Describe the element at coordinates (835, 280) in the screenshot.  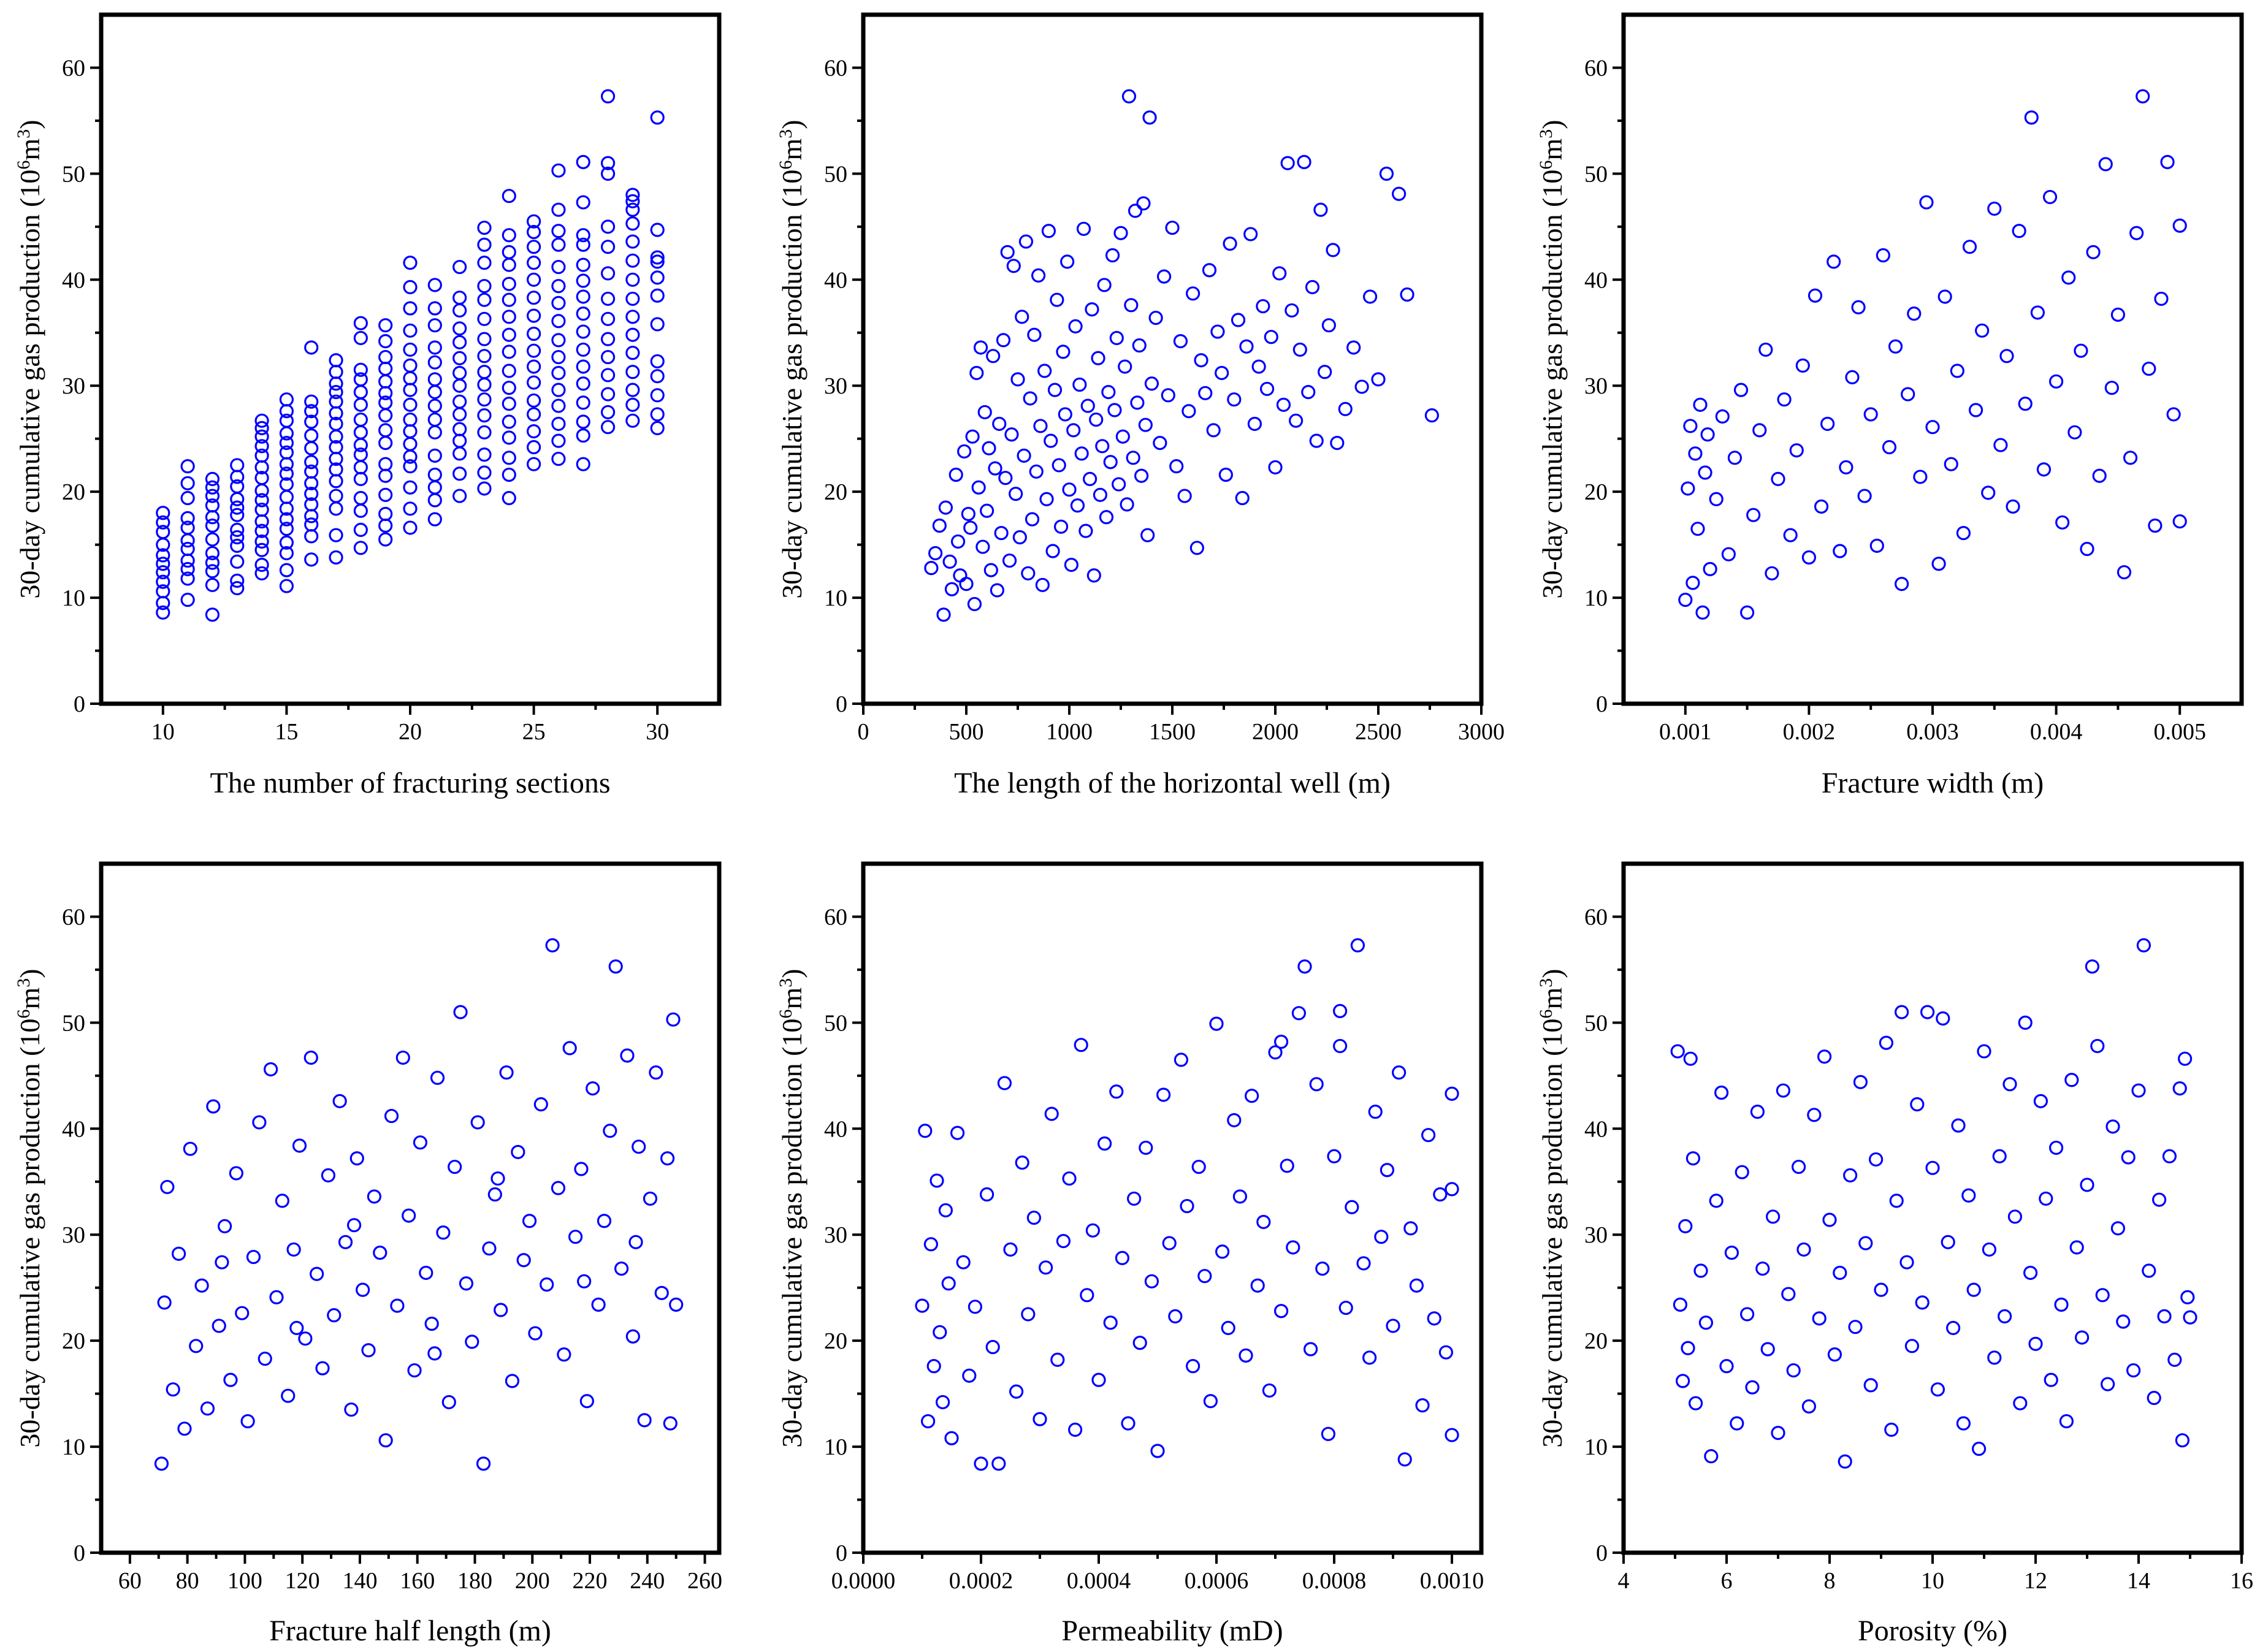
I see `y-tick-label: 40` at that location.